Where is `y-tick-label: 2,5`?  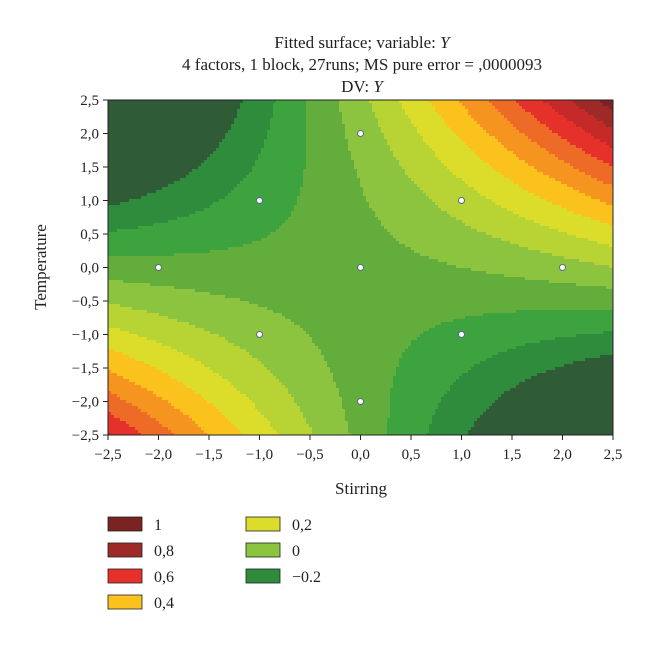
y-tick-label: 2,5 is located at coordinates (89, 101).